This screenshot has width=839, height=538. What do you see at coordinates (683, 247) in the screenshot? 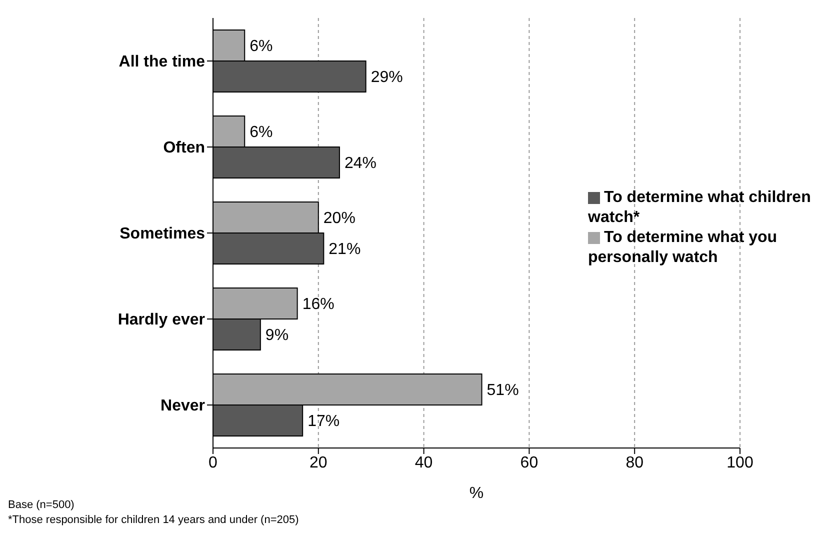
I see `legend-label: To determine what you personally watch` at bounding box center [683, 247].